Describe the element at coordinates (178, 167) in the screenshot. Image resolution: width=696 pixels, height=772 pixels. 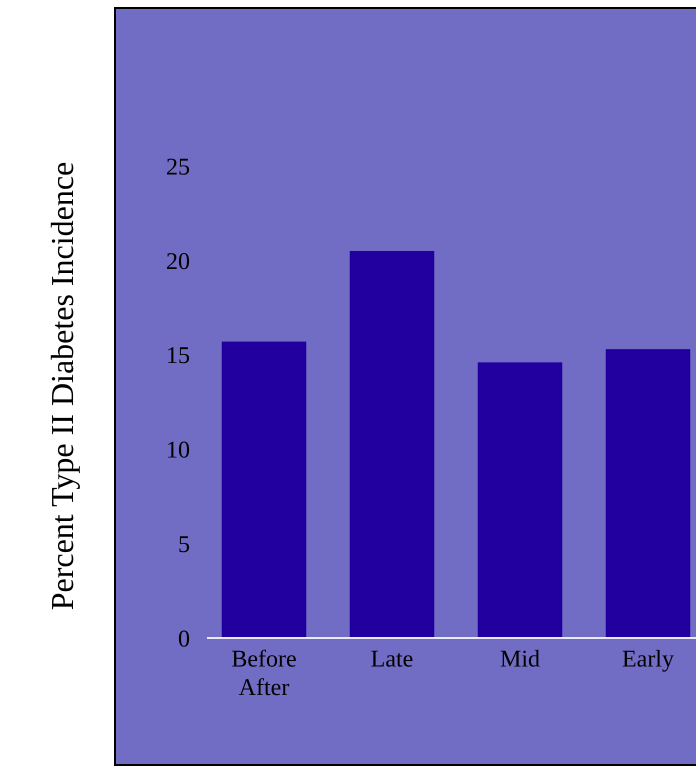
I see `y-tick-label: 25` at that location.